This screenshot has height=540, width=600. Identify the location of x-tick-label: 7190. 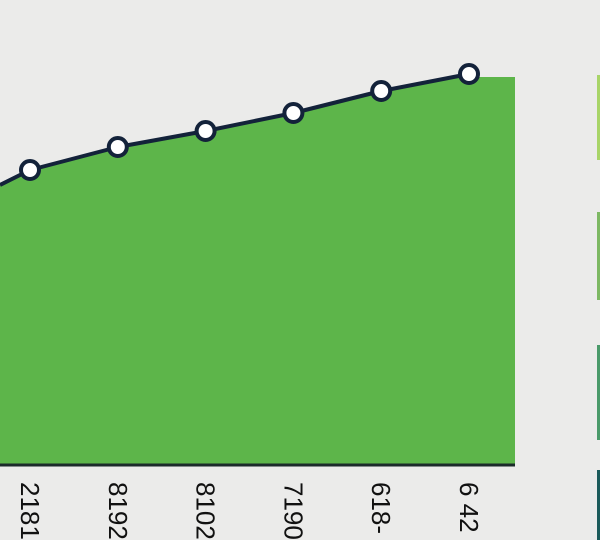
(293, 511).